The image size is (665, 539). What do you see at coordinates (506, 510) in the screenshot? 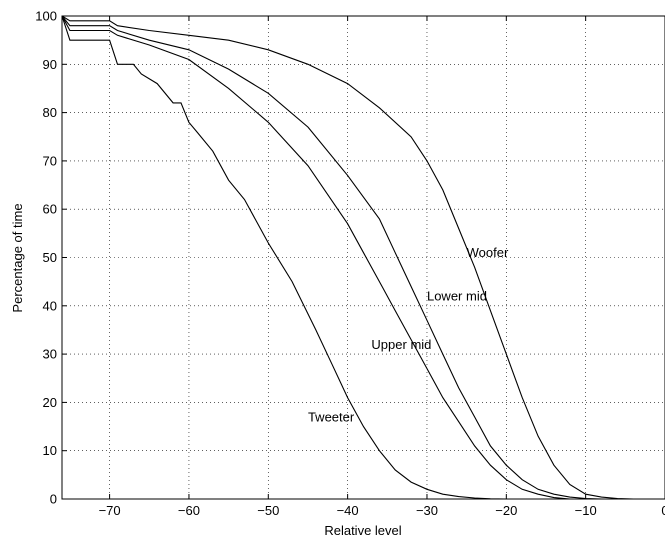
I see `x-tick-label: −20` at bounding box center [506, 510].